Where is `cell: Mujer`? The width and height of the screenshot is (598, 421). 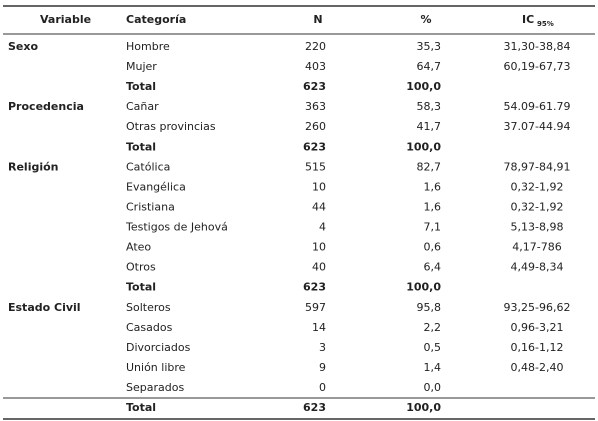
cell: Mujer is located at coordinates (141, 66).